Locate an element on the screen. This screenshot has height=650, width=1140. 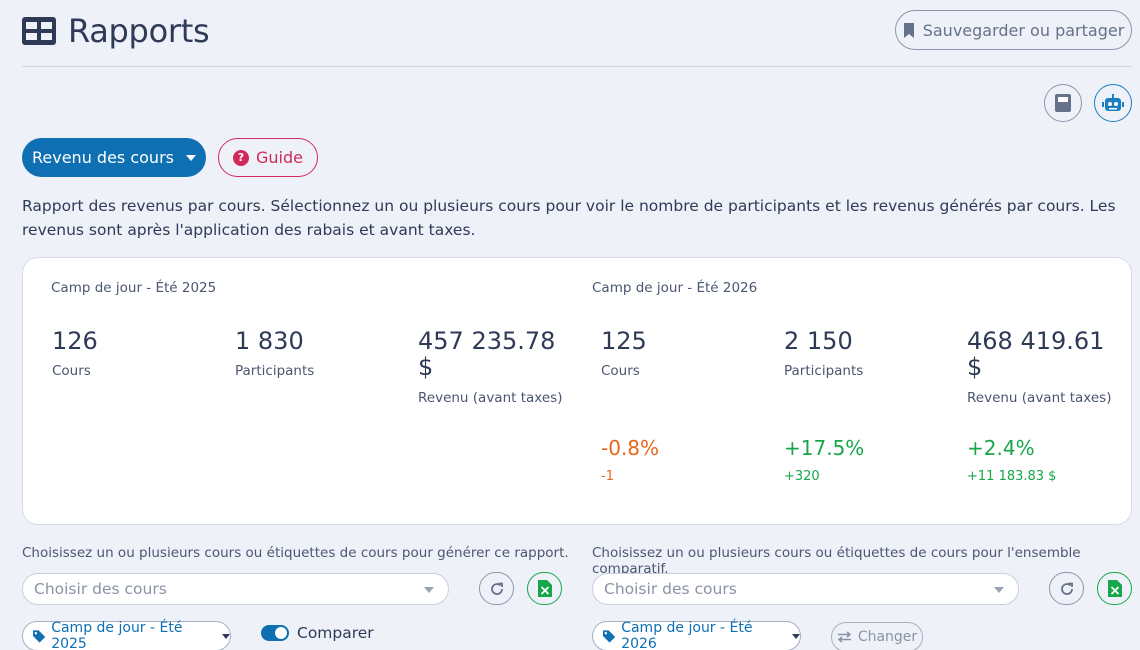
guide-label: Guide is located at coordinates (279, 157).